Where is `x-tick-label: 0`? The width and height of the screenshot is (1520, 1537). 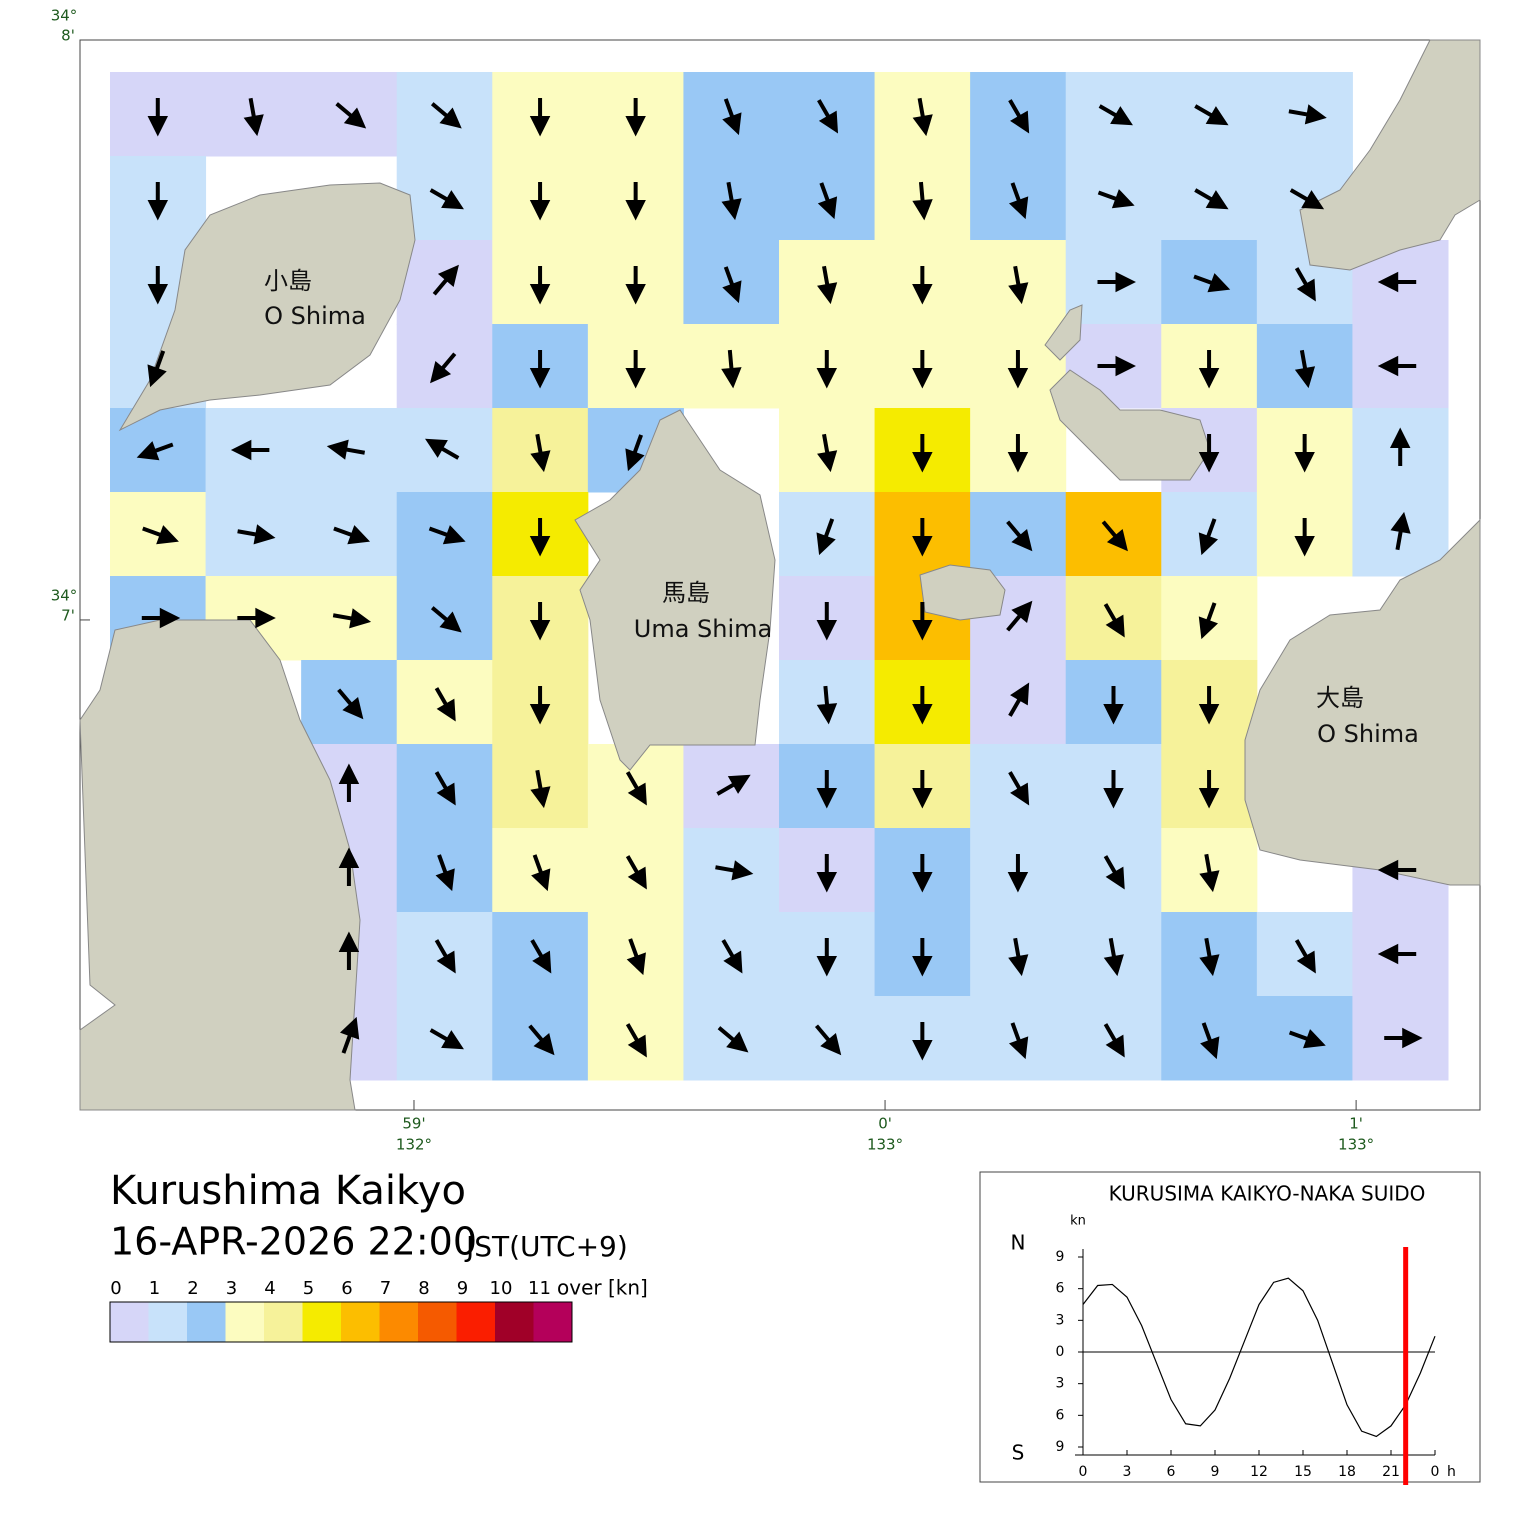
x-tick-label: 0 is located at coordinates (1083, 1472).